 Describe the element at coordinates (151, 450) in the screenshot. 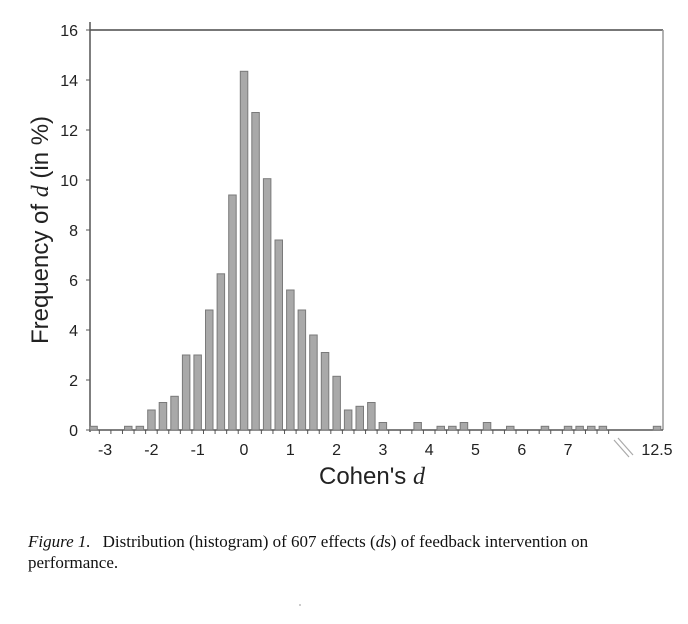

I see `x-tick-label: -2` at that location.